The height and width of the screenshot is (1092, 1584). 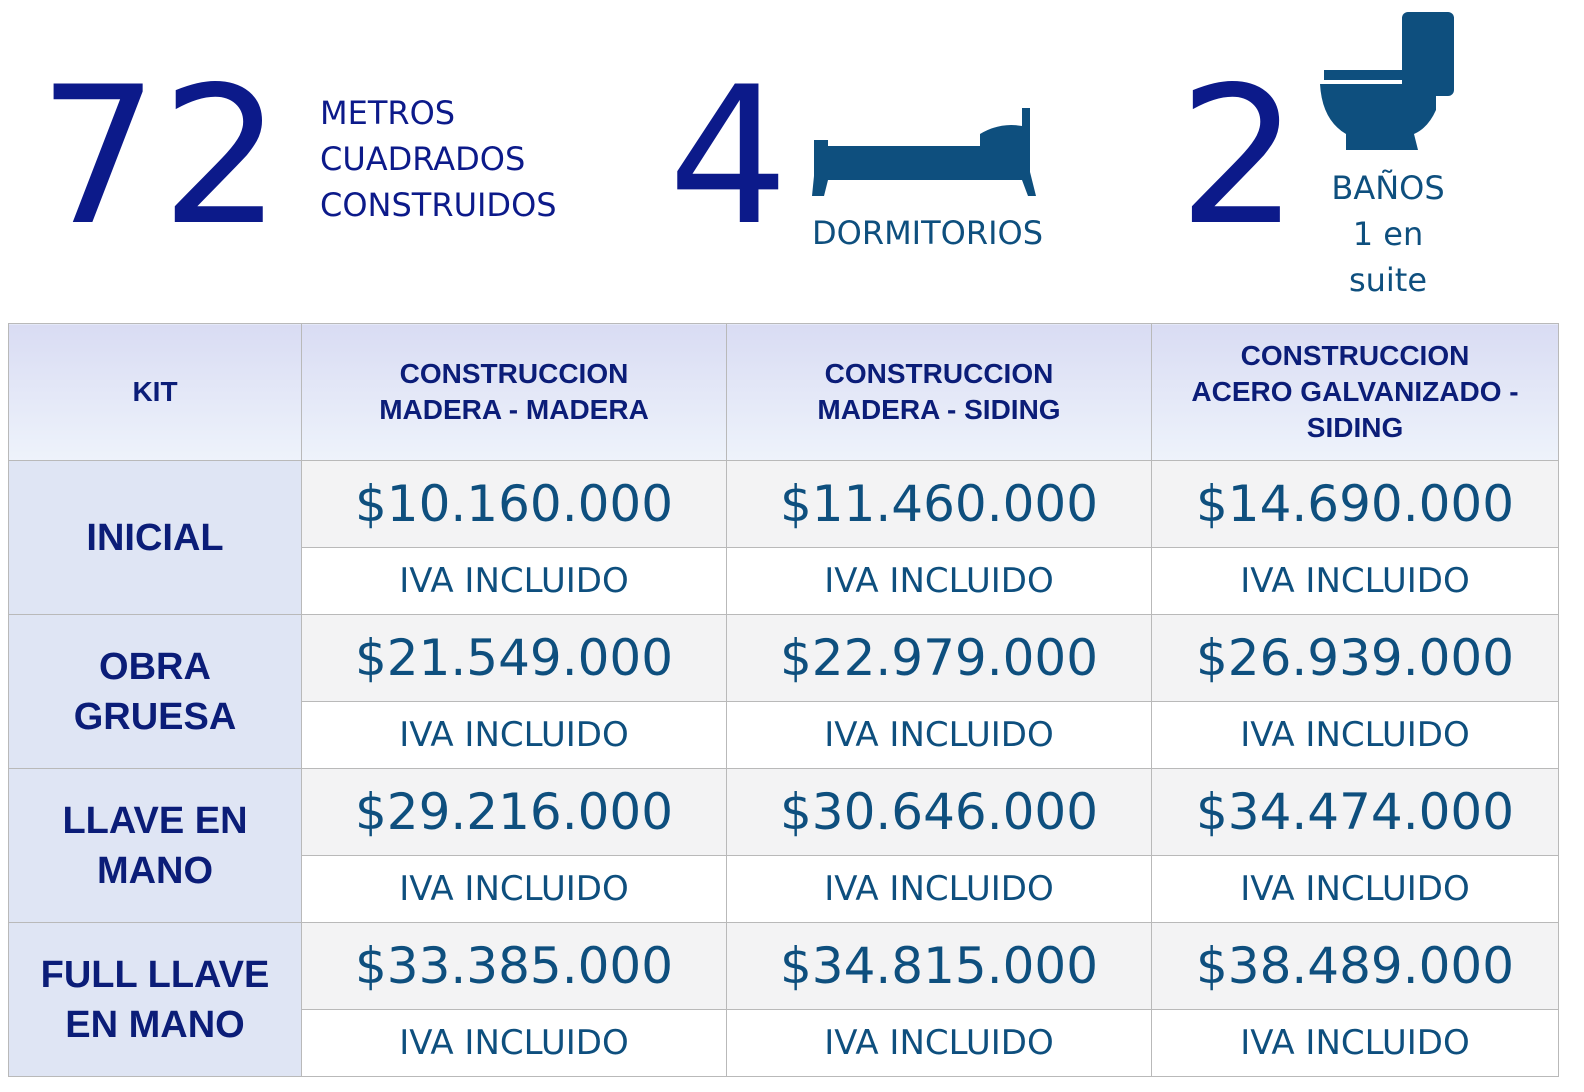 I want to click on area-label: METROS CUADRADOS CONSTRUIDOS, so click(x=438, y=159).